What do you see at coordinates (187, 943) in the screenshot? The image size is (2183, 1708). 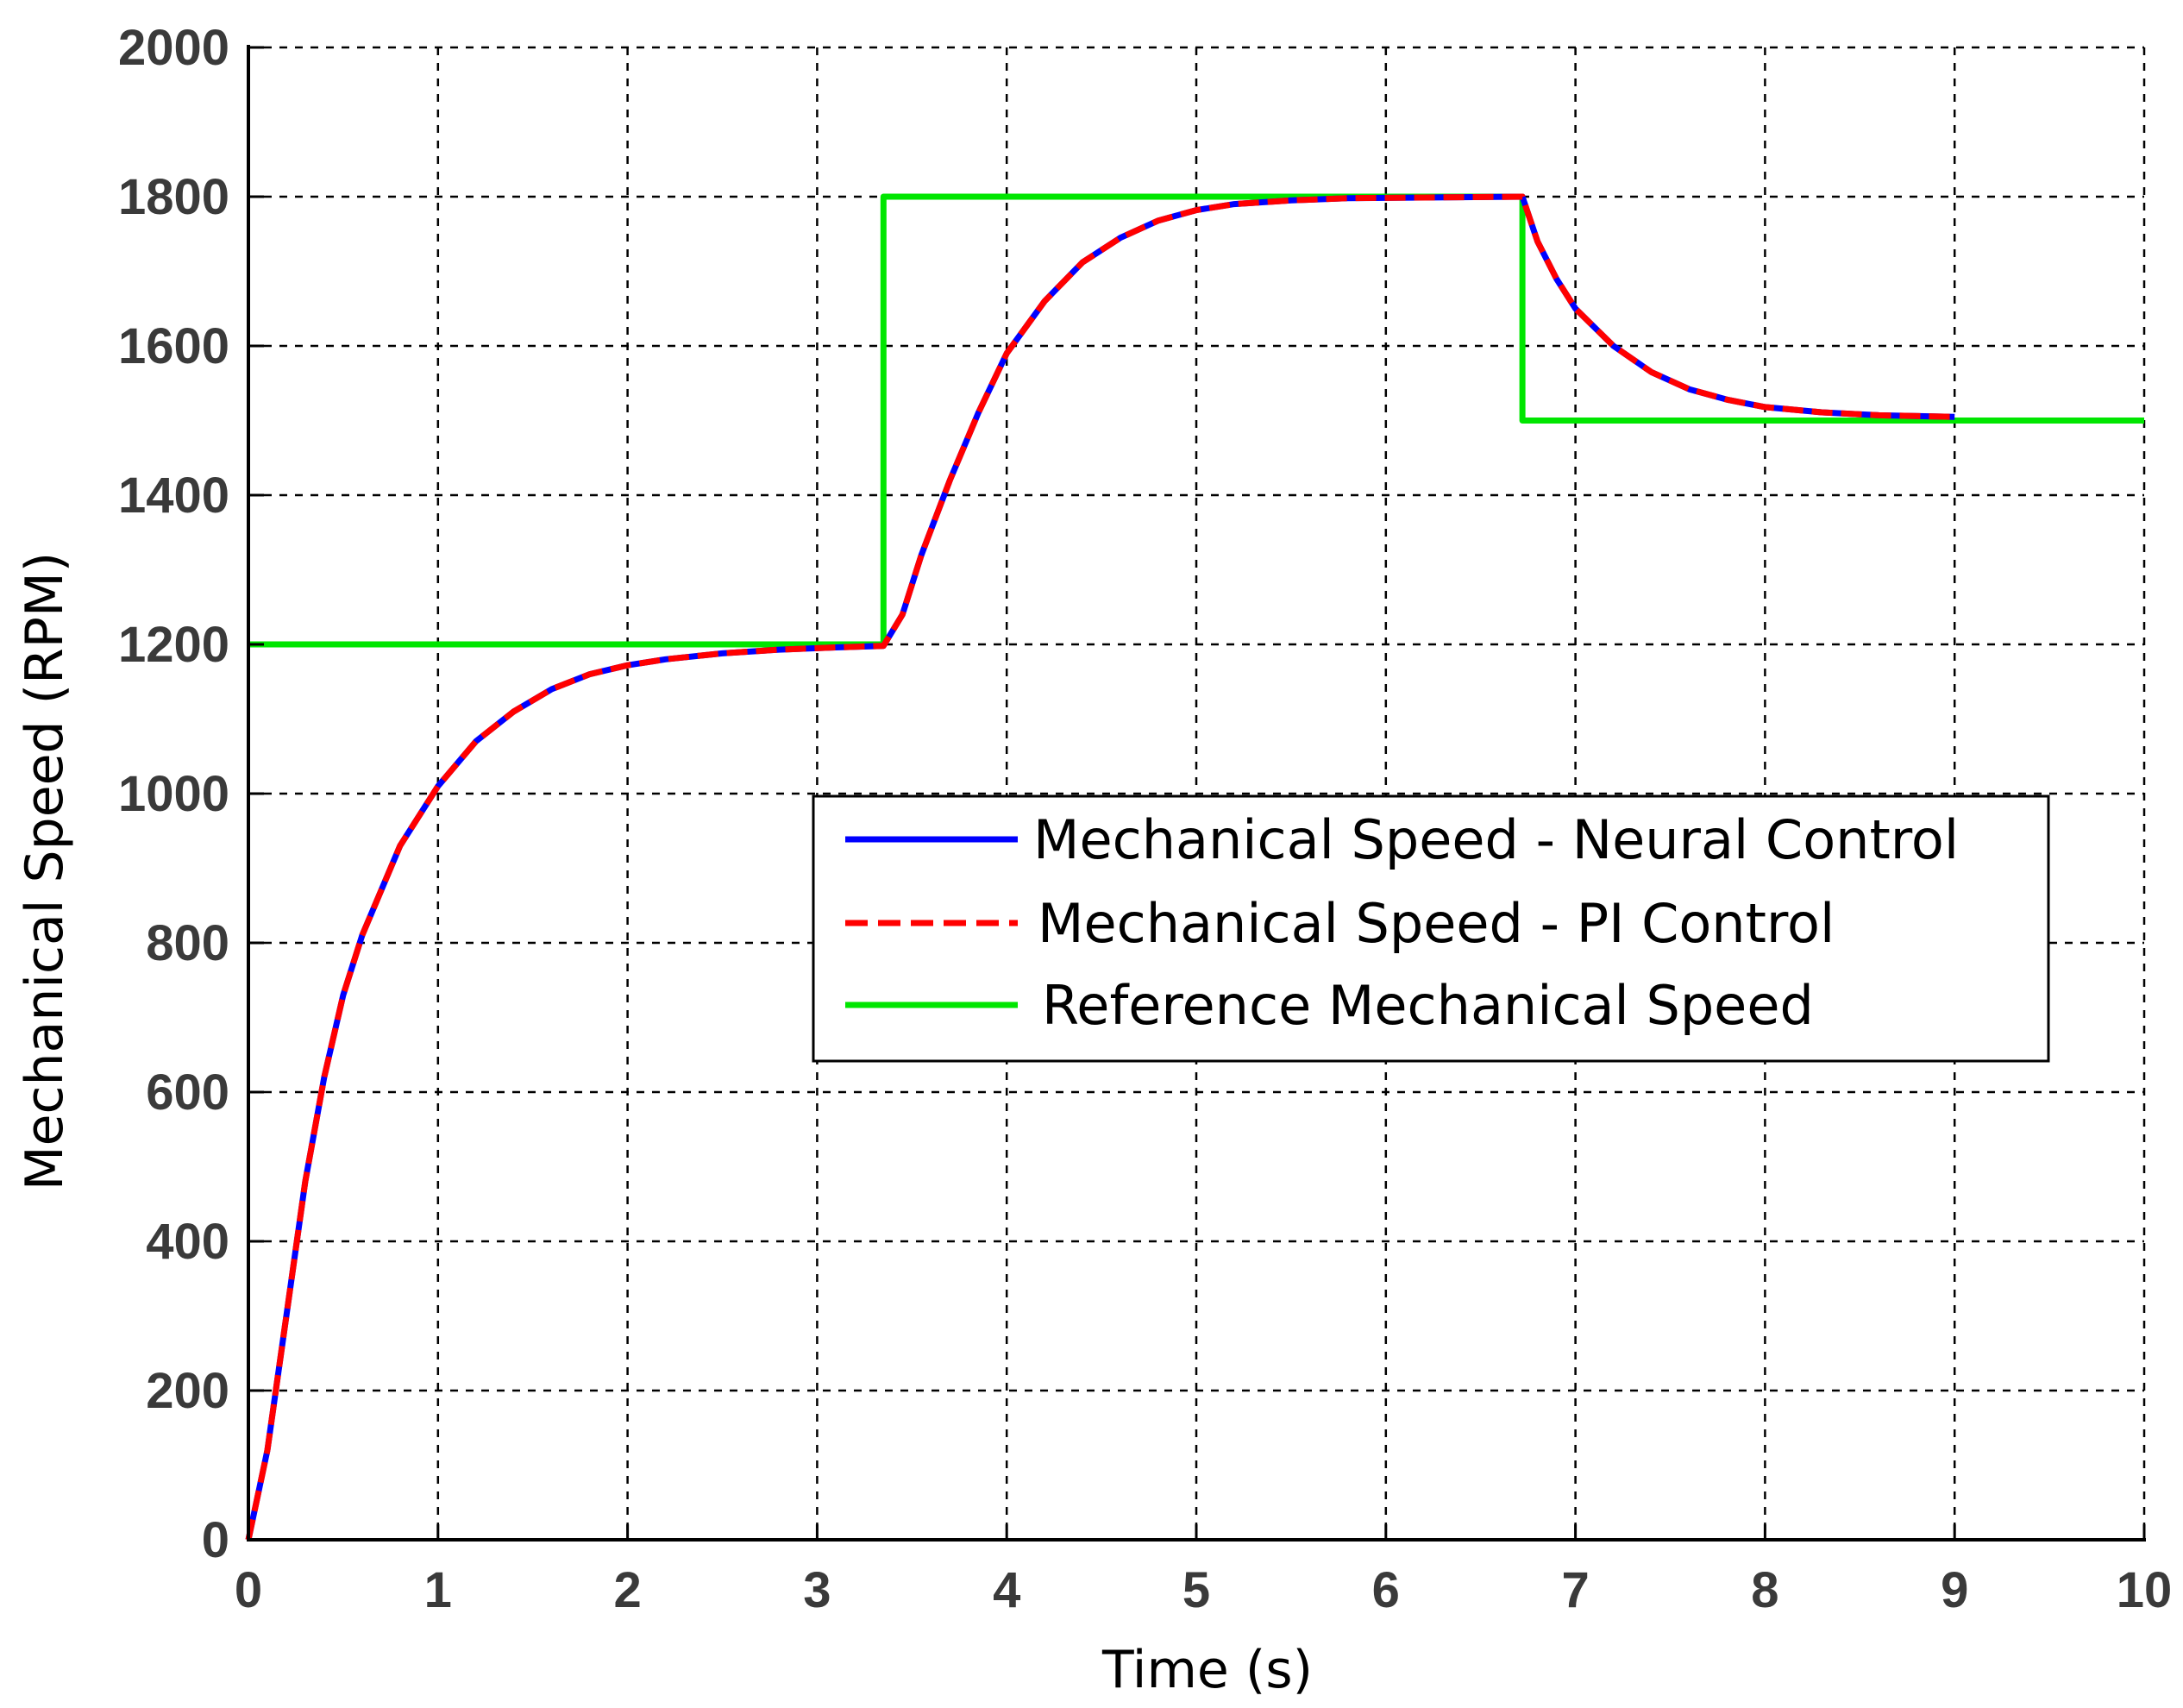 I see `y-tick-label: 800` at bounding box center [187, 943].